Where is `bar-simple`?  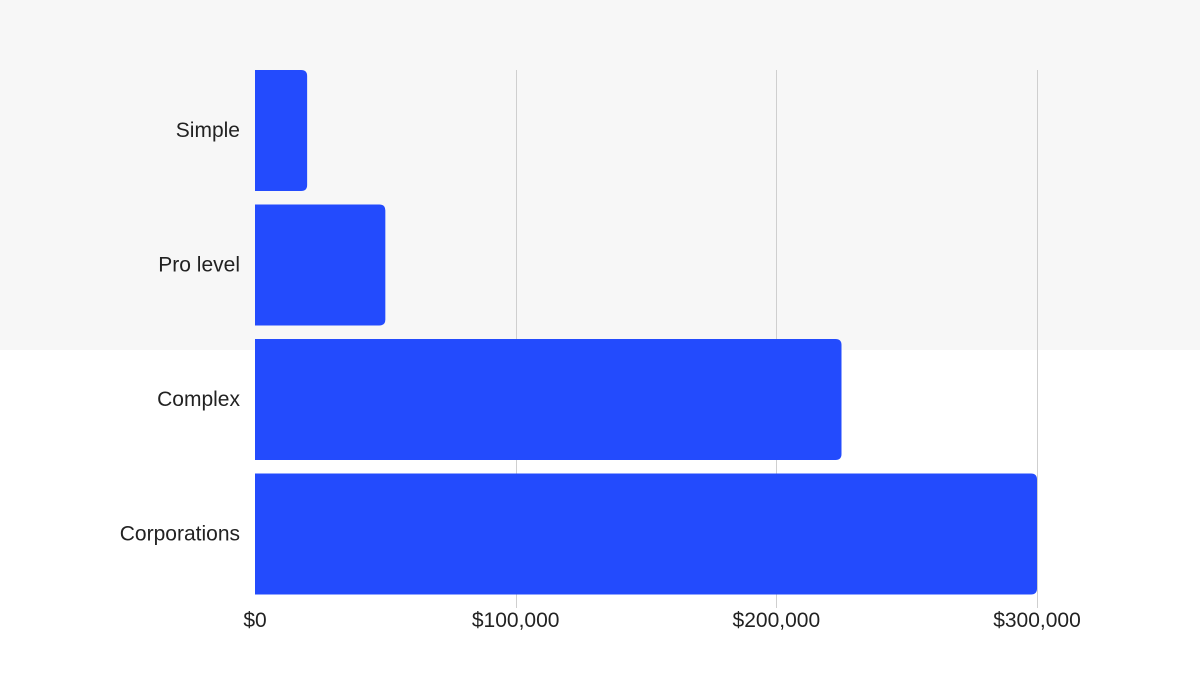
bar-simple is located at coordinates (281, 130).